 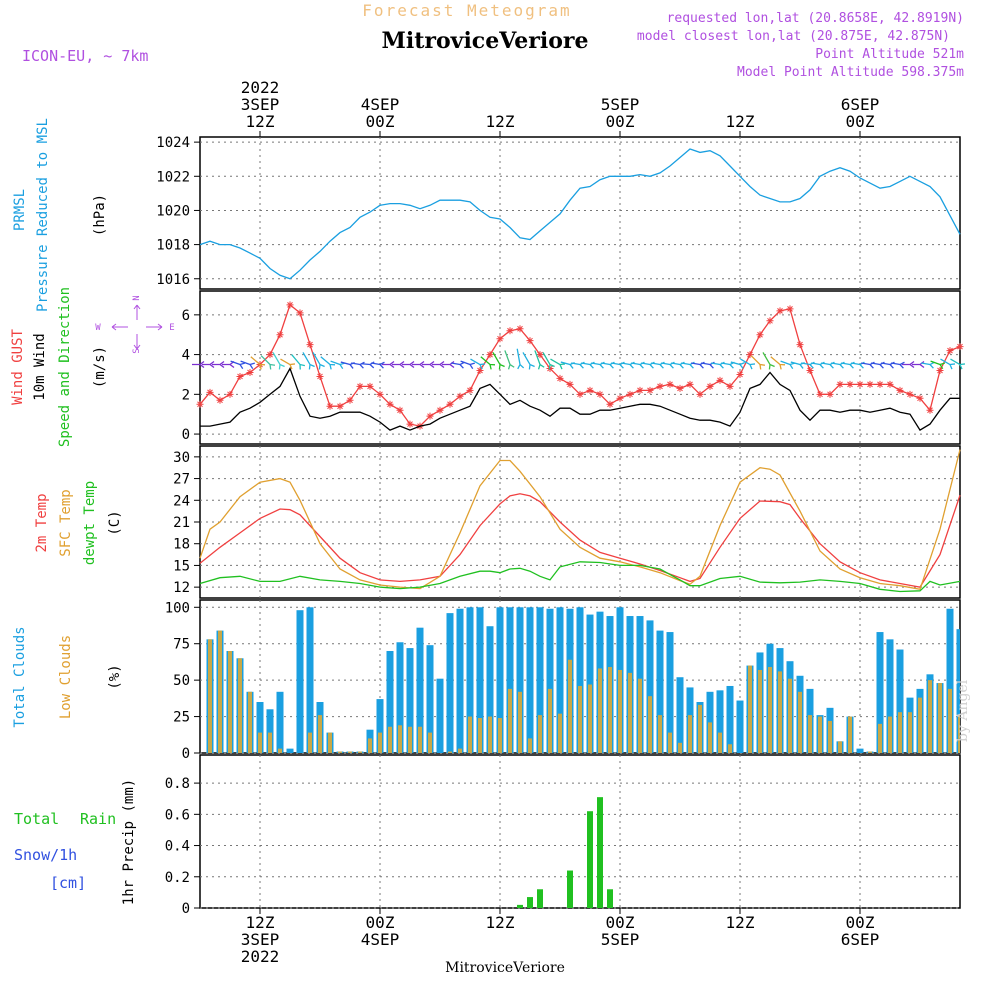 What do you see at coordinates (173, 246) in the screenshot?
I see `y-tick-label: 1018` at bounding box center [173, 246].